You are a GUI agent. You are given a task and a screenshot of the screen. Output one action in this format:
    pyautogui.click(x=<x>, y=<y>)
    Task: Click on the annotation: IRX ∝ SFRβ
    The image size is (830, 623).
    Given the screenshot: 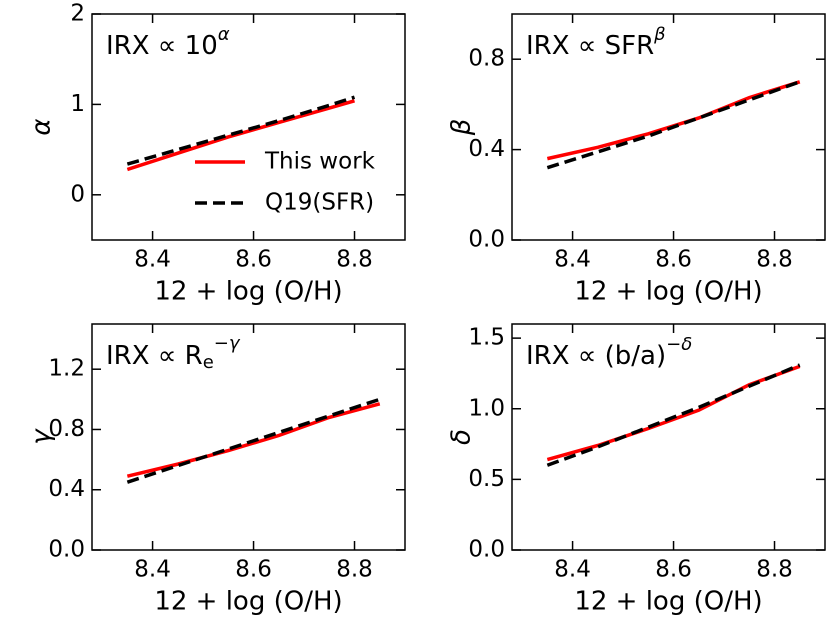 What is the action you would take?
    pyautogui.click(x=596, y=42)
    